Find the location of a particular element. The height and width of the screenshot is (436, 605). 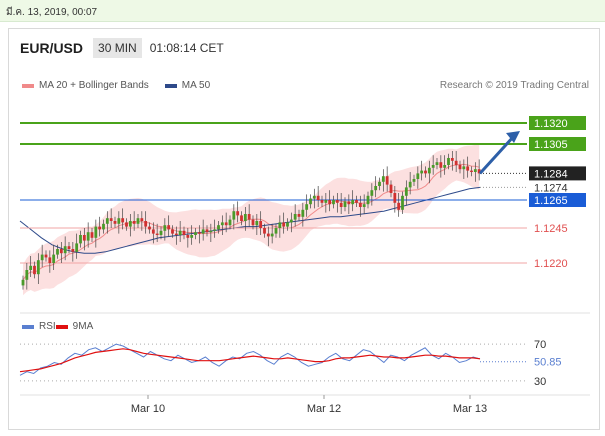

rsi-ma-legend-label: 9MA is located at coordinates (83, 326).